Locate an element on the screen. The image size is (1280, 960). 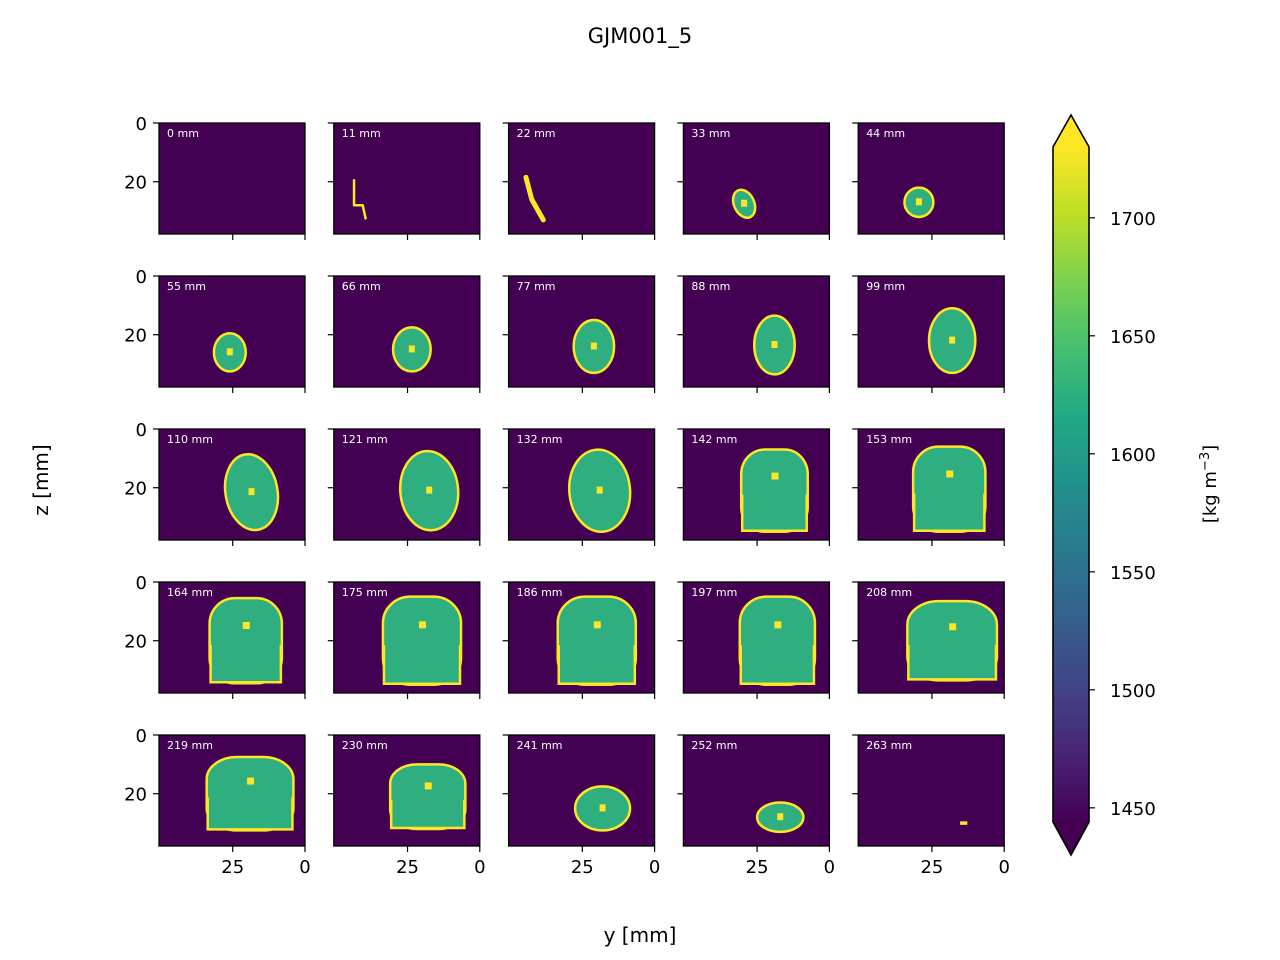
slice-panel: 241 mm 25 0 is located at coordinates (581, 806).